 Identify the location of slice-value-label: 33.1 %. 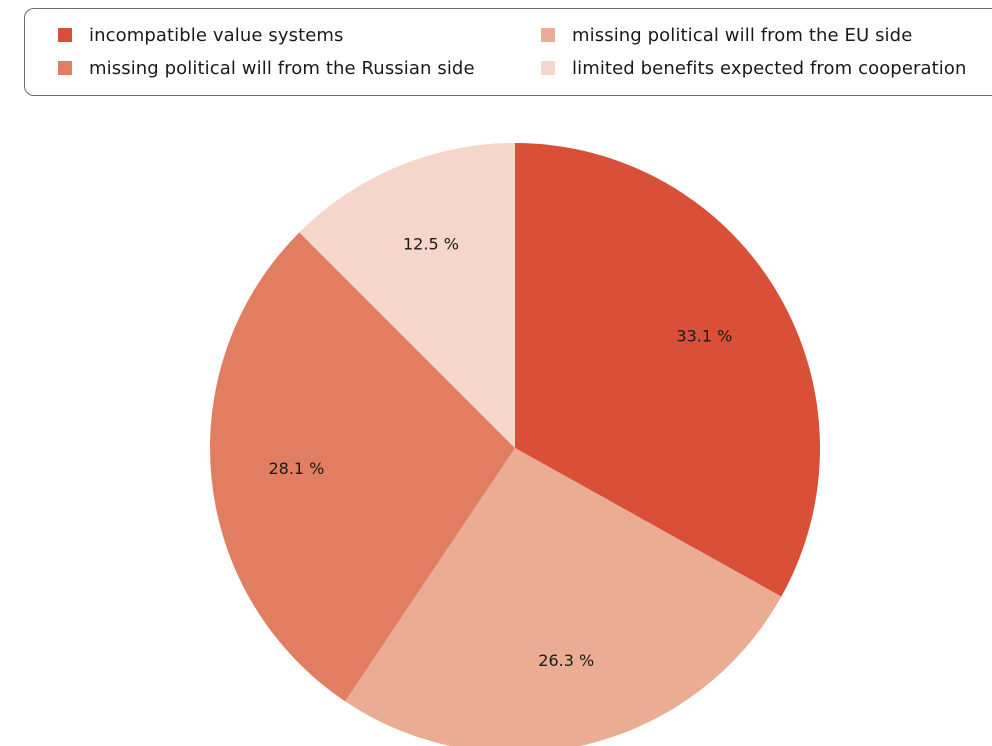
(704, 335).